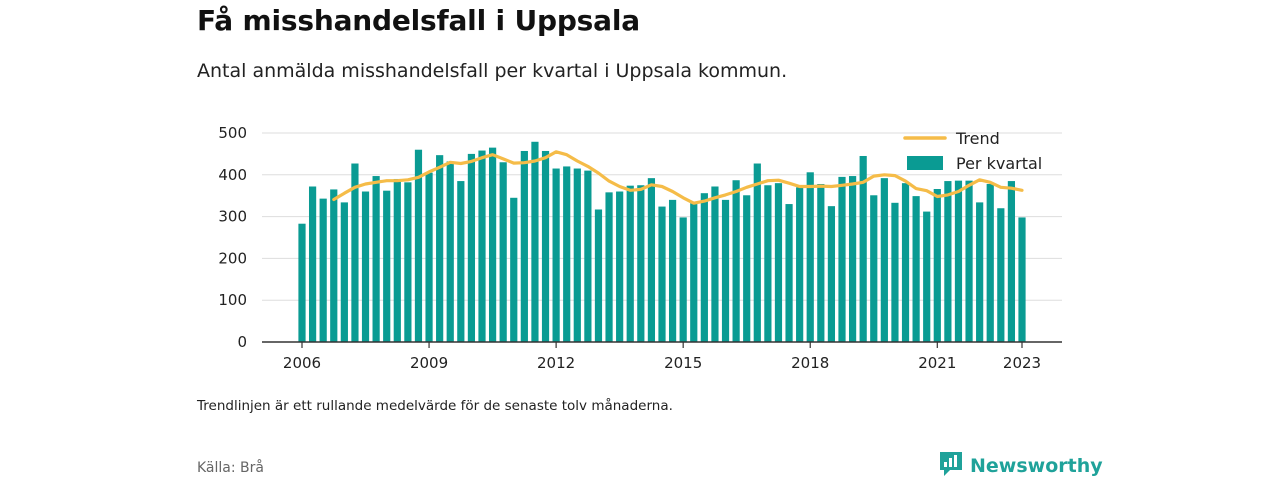 The width and height of the screenshot is (1280, 482). Describe the element at coordinates (683, 363) in the screenshot. I see `x-tick-label: 2015` at that location.